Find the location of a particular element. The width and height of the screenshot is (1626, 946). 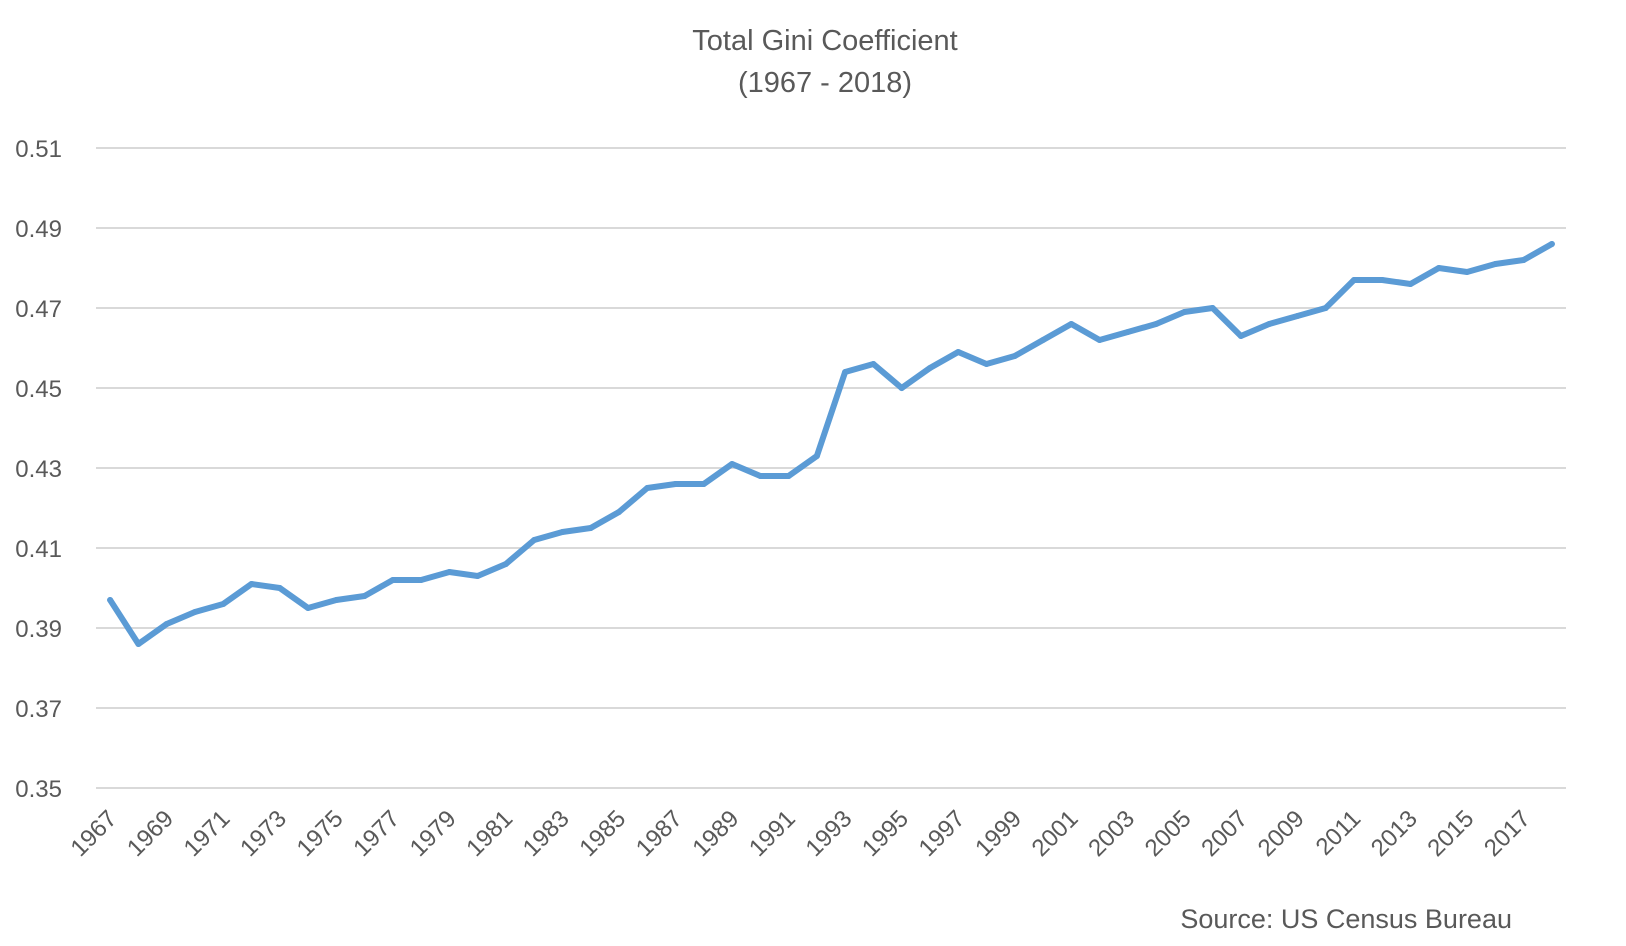

chart-subtitle: (1967 - 2018) is located at coordinates (825, 83).